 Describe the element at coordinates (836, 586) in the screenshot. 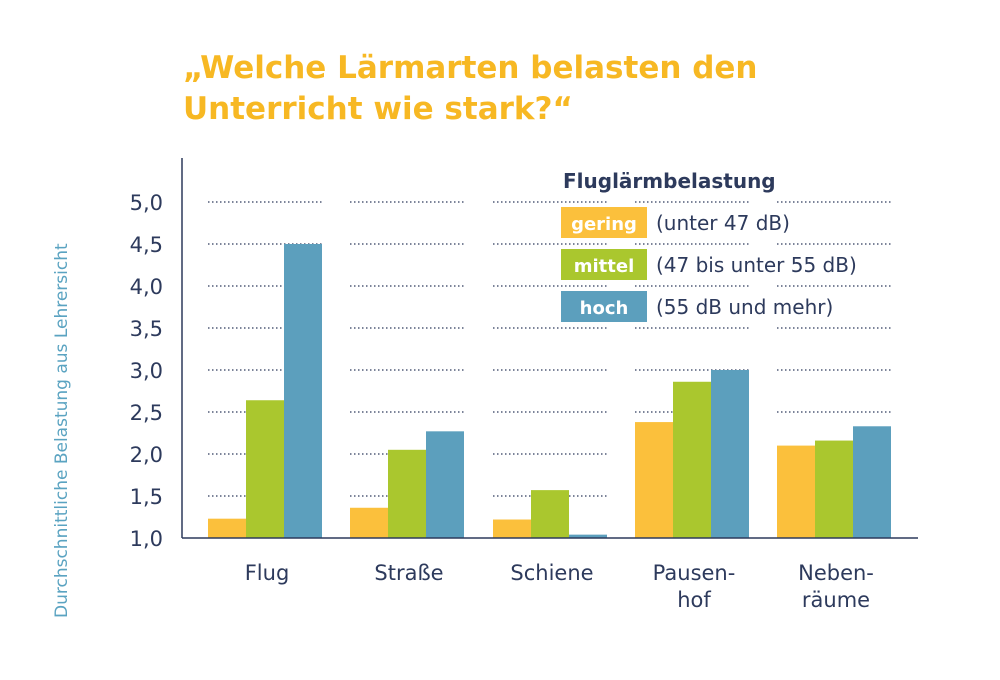

I see `x-tick-label: Neben-räume` at that location.